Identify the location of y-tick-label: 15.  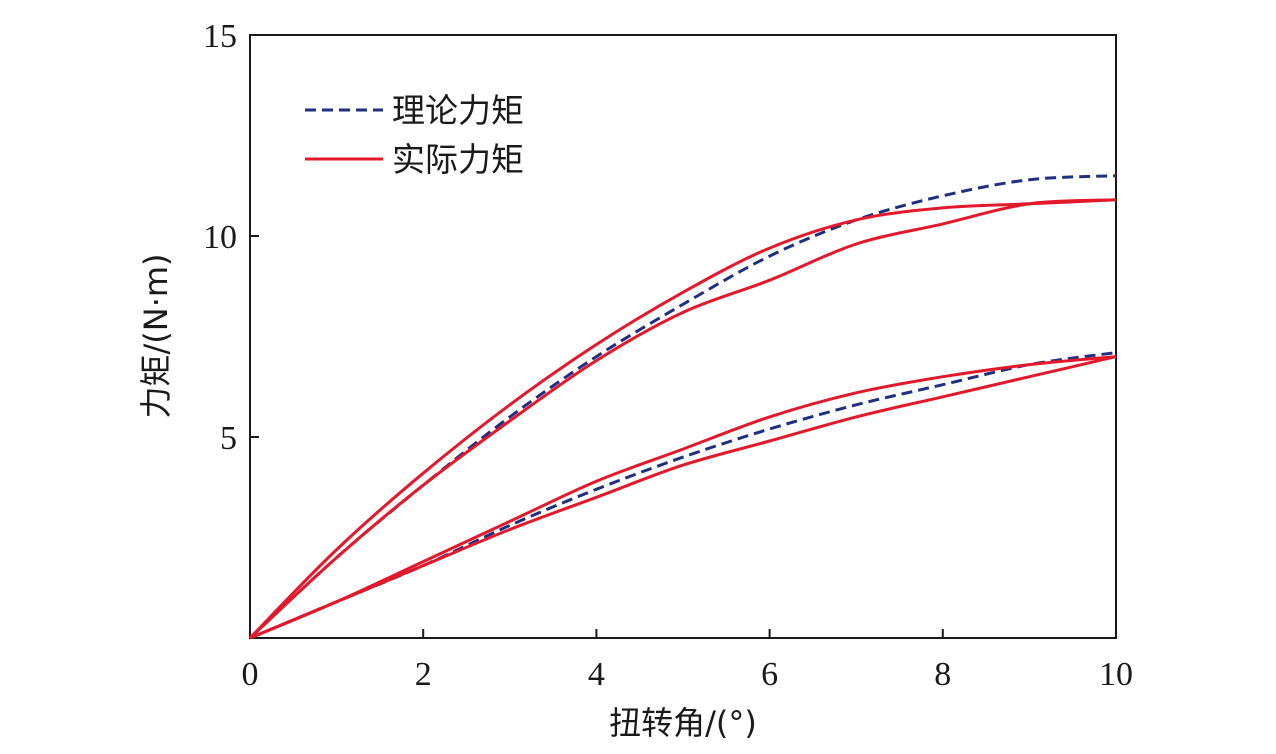
(220, 36).